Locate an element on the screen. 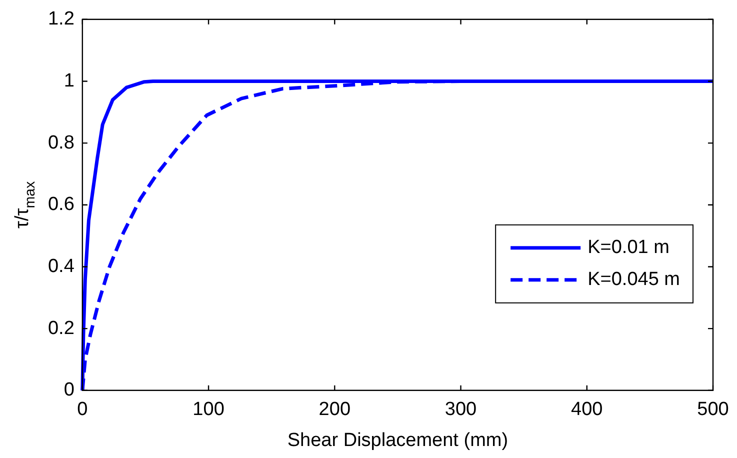 The height and width of the screenshot is (458, 737). y-tick-label: 1 is located at coordinates (69, 81).